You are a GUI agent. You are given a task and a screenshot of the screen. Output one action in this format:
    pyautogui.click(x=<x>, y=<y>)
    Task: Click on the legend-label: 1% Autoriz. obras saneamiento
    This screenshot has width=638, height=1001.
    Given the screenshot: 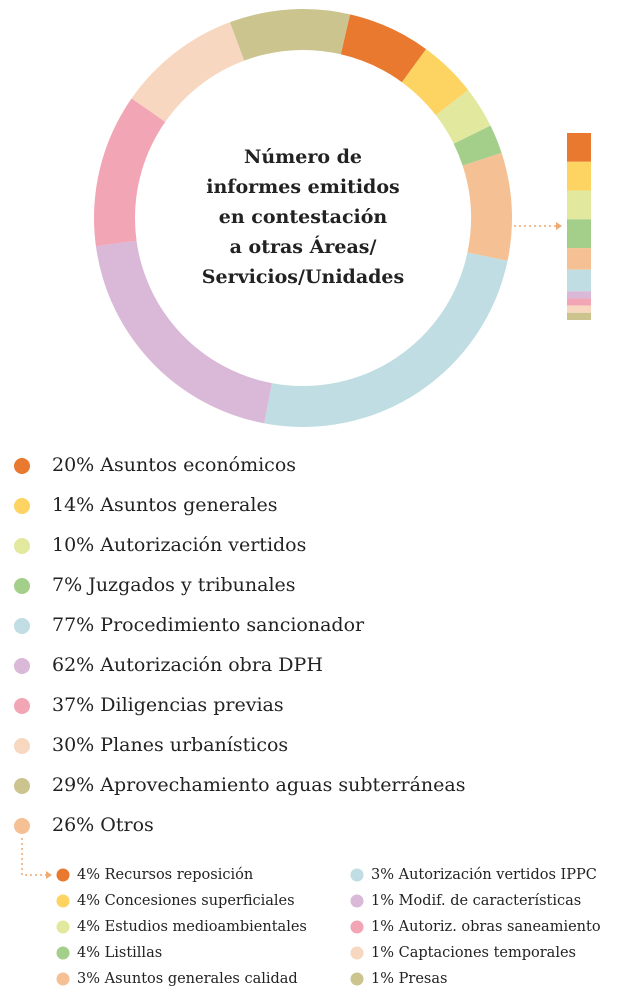 What is the action you would take?
    pyautogui.click(x=486, y=927)
    